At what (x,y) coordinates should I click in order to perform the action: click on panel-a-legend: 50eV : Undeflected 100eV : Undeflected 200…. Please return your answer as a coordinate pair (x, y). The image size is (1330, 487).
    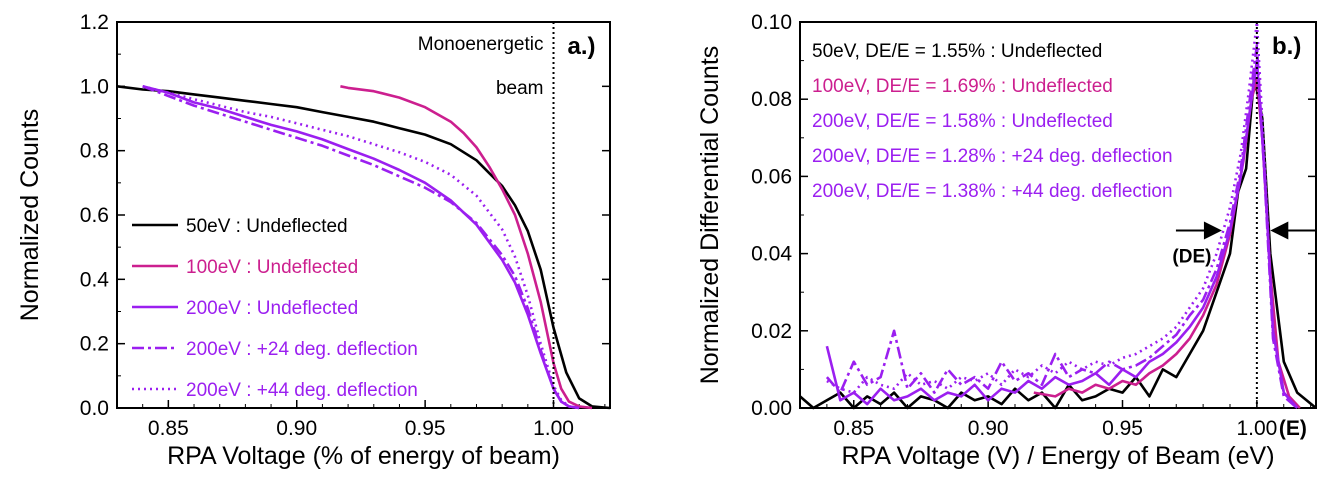
    Looking at the image, I should click on (275, 308).